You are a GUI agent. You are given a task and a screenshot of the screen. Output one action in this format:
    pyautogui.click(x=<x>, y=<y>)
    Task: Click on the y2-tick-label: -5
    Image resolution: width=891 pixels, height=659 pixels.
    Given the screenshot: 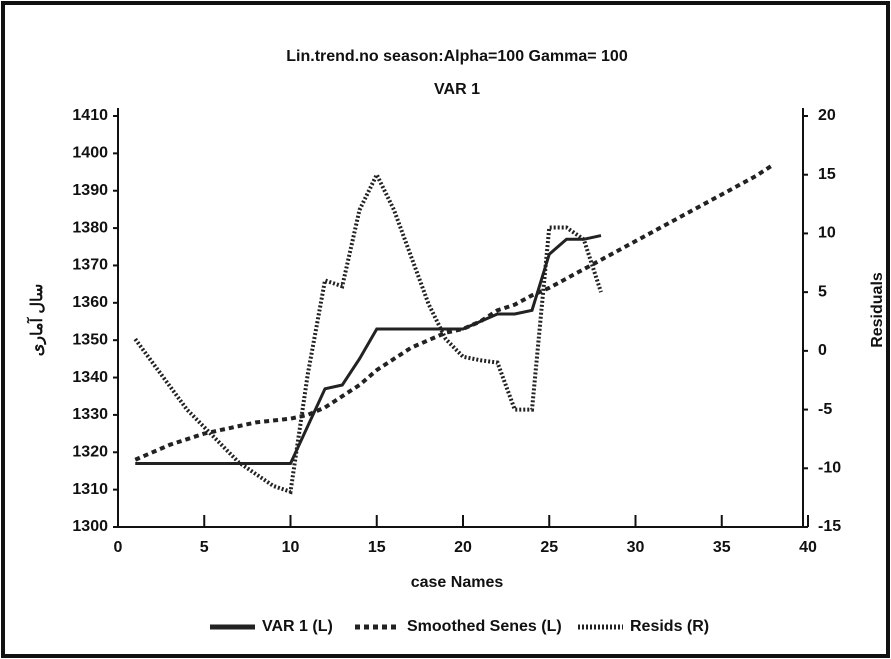 What is the action you would take?
    pyautogui.click(x=825, y=409)
    